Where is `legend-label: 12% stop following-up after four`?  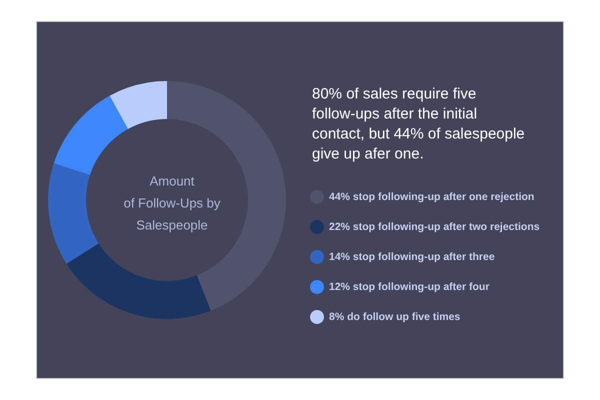 legend-label: 12% stop following-up after four is located at coordinates (409, 287).